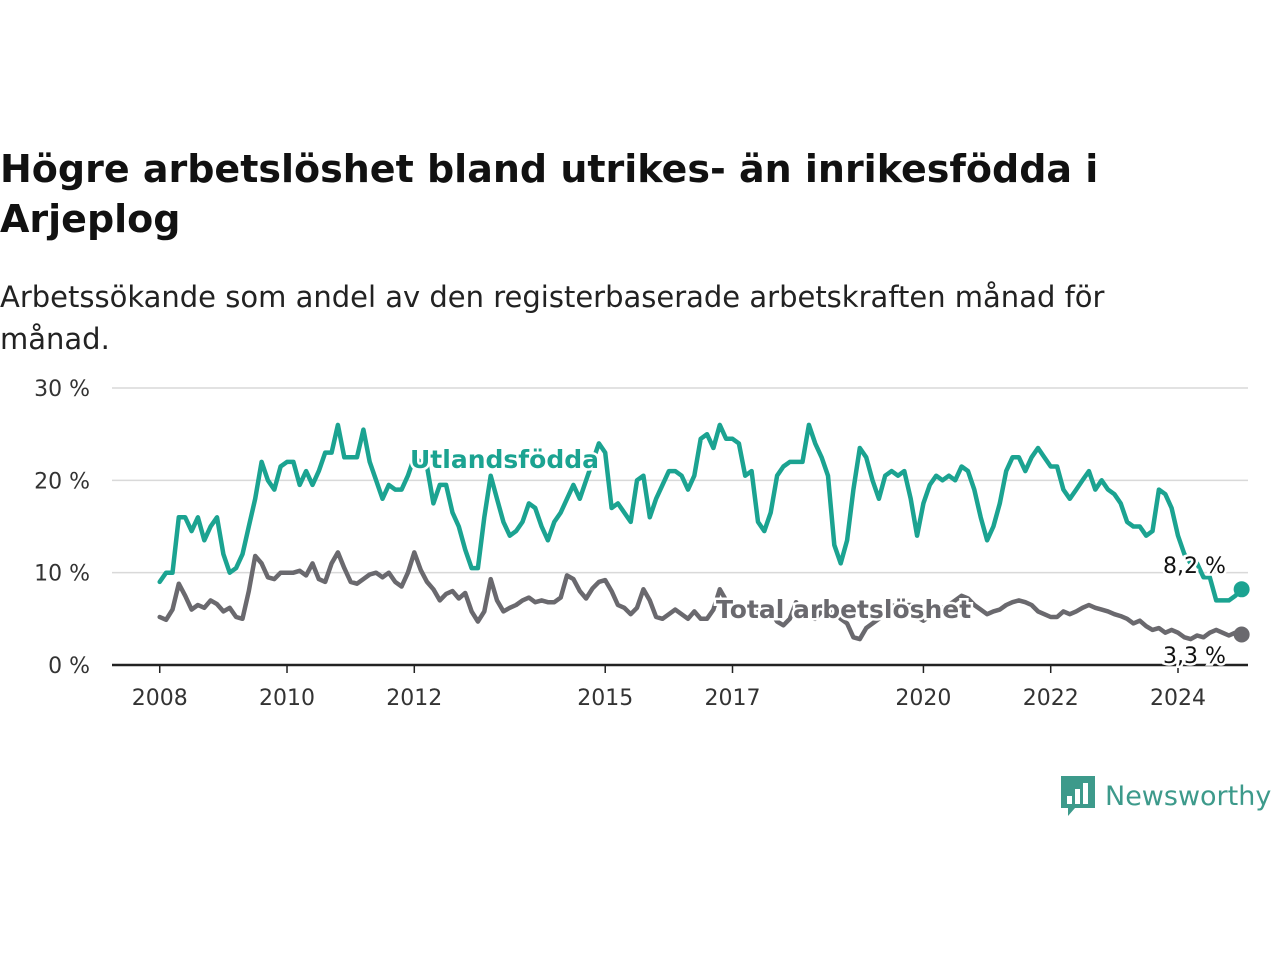 This screenshot has width=1280, height=960. I want to click on bar-chart-speech-bubble-icon, so click(1078, 796).